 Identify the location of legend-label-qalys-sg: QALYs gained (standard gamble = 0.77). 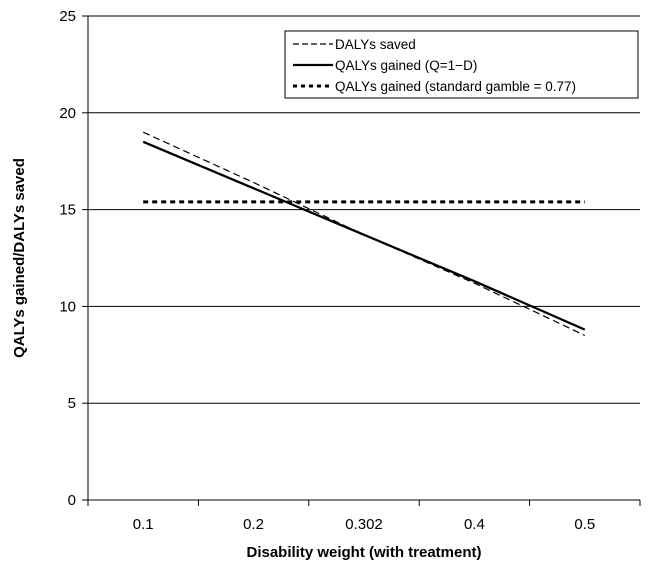
(455, 86).